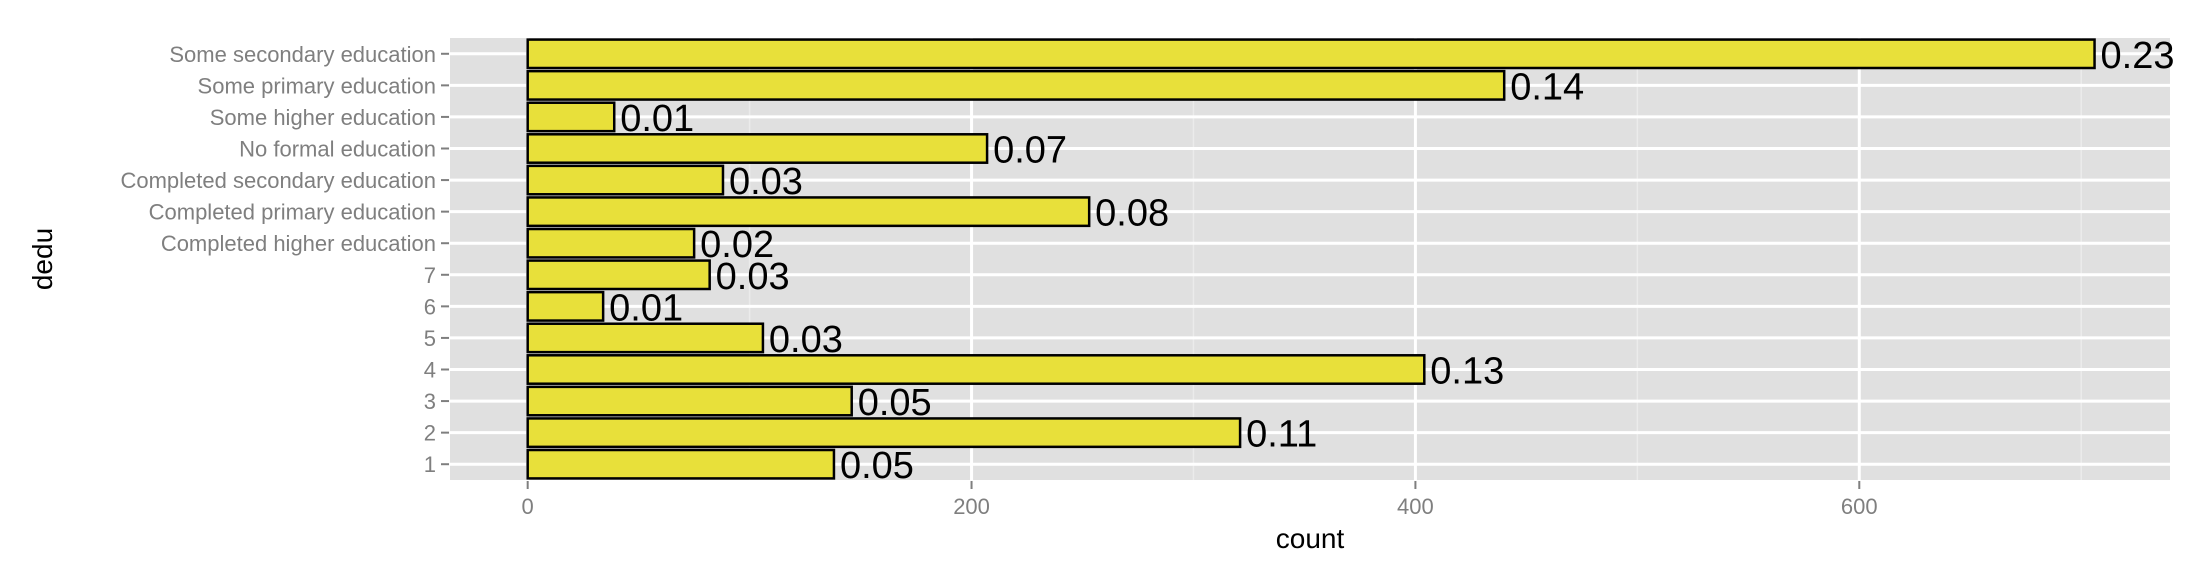 This screenshot has height=576, width=2208. What do you see at coordinates (323, 117) in the screenshot?
I see `y-tick-label: Some higher education` at bounding box center [323, 117].